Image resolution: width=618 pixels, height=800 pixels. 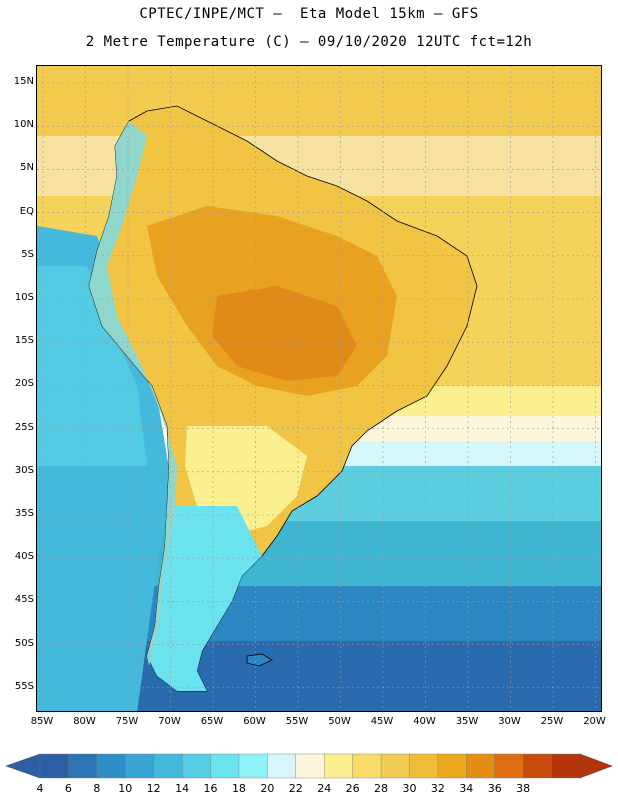 What do you see at coordinates (24, 427) in the screenshot?
I see `lat-label: 25S` at bounding box center [24, 427].